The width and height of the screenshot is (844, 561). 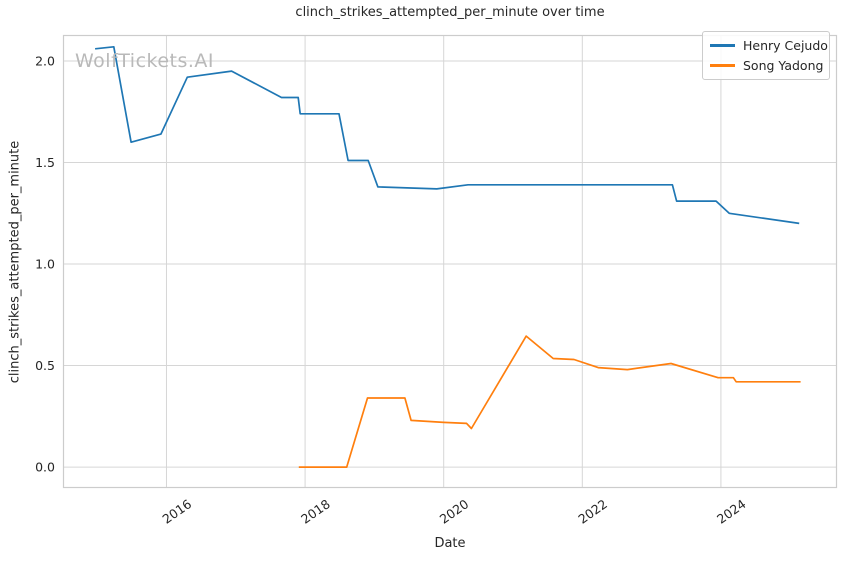 I want to click on x-tick-label: 2018, so click(x=315, y=511).